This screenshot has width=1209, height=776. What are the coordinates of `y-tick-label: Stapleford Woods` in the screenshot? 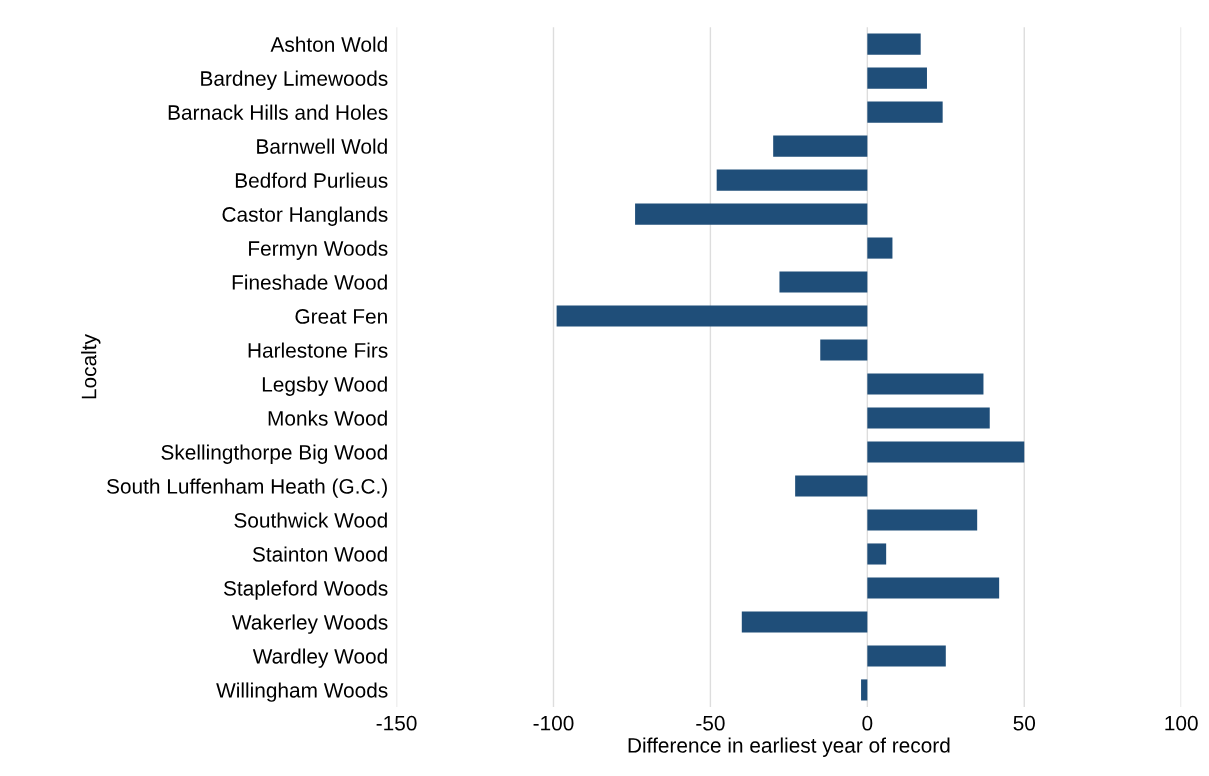 It's located at (305, 590).